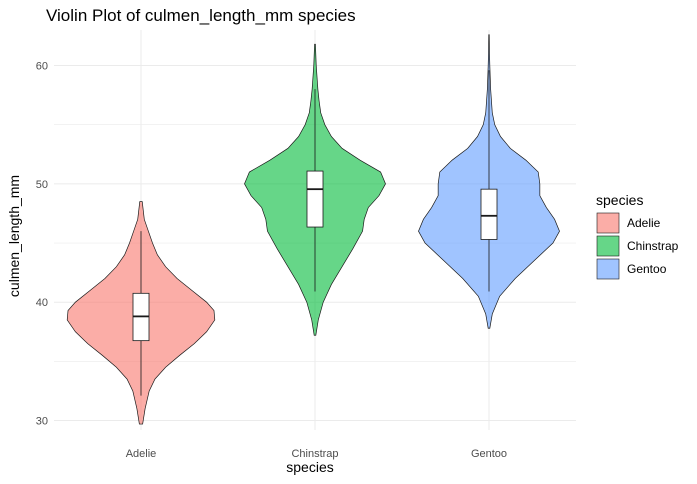  I want to click on box-chinstrap, so click(315, 199).